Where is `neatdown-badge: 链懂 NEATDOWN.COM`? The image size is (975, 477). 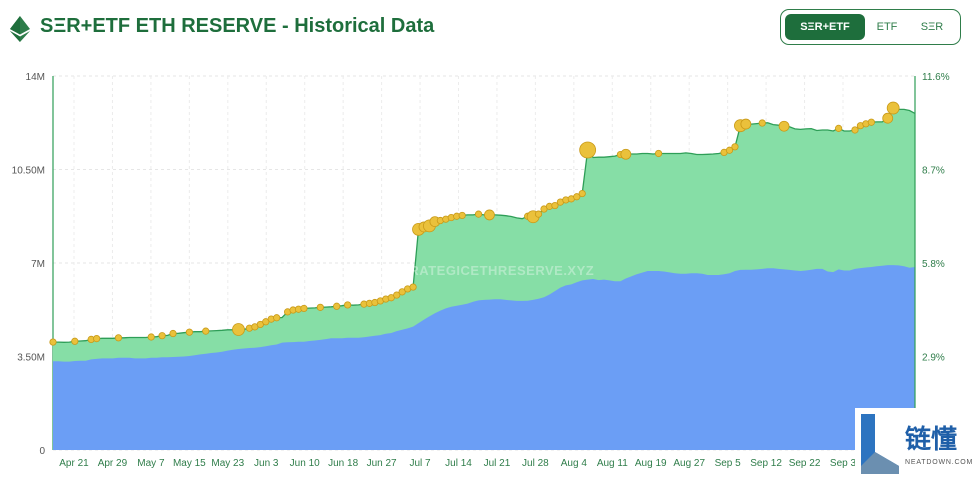 neatdown-badge: 链懂 NEATDOWN.COM is located at coordinates (915, 442).